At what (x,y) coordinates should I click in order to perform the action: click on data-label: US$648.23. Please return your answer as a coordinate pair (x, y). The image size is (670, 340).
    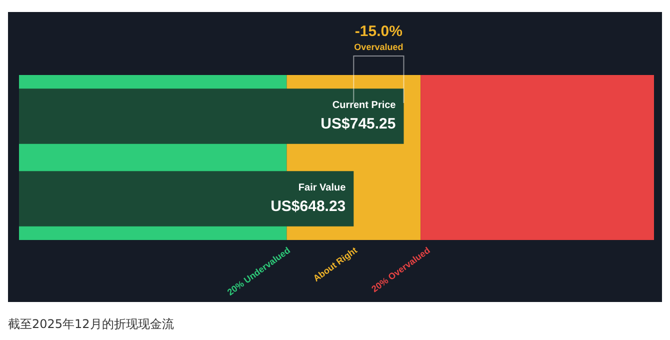
    Looking at the image, I should click on (308, 206).